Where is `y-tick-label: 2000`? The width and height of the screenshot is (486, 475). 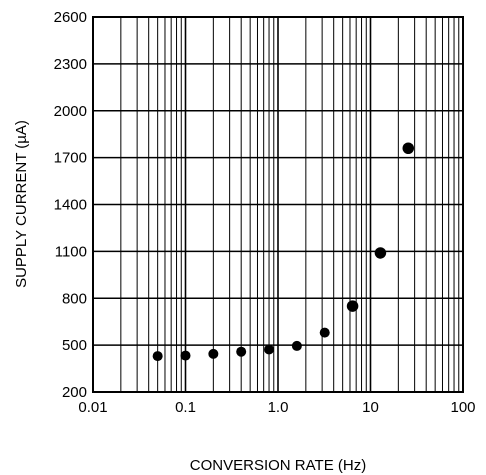
y-tick-label: 2000 is located at coordinates (70, 111).